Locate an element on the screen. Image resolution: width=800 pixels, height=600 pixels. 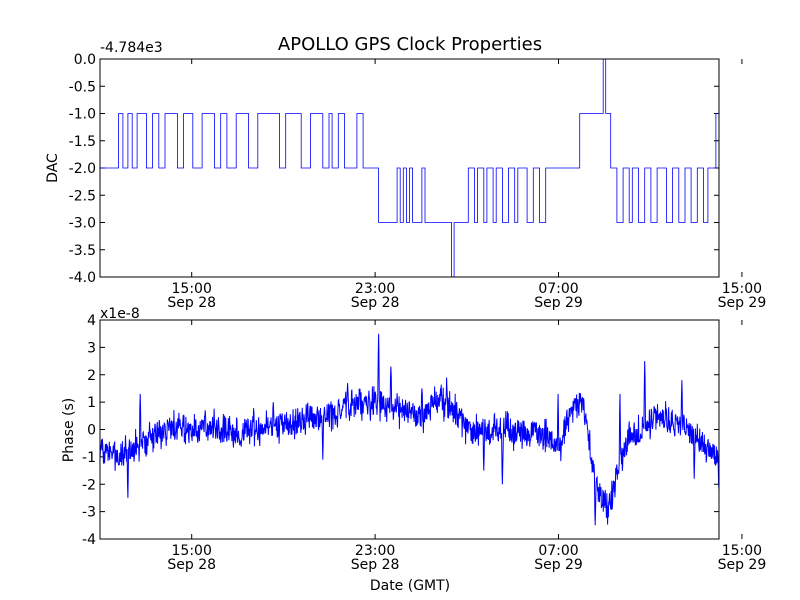
dac-ytick-label: -2.5 is located at coordinates (82, 196).